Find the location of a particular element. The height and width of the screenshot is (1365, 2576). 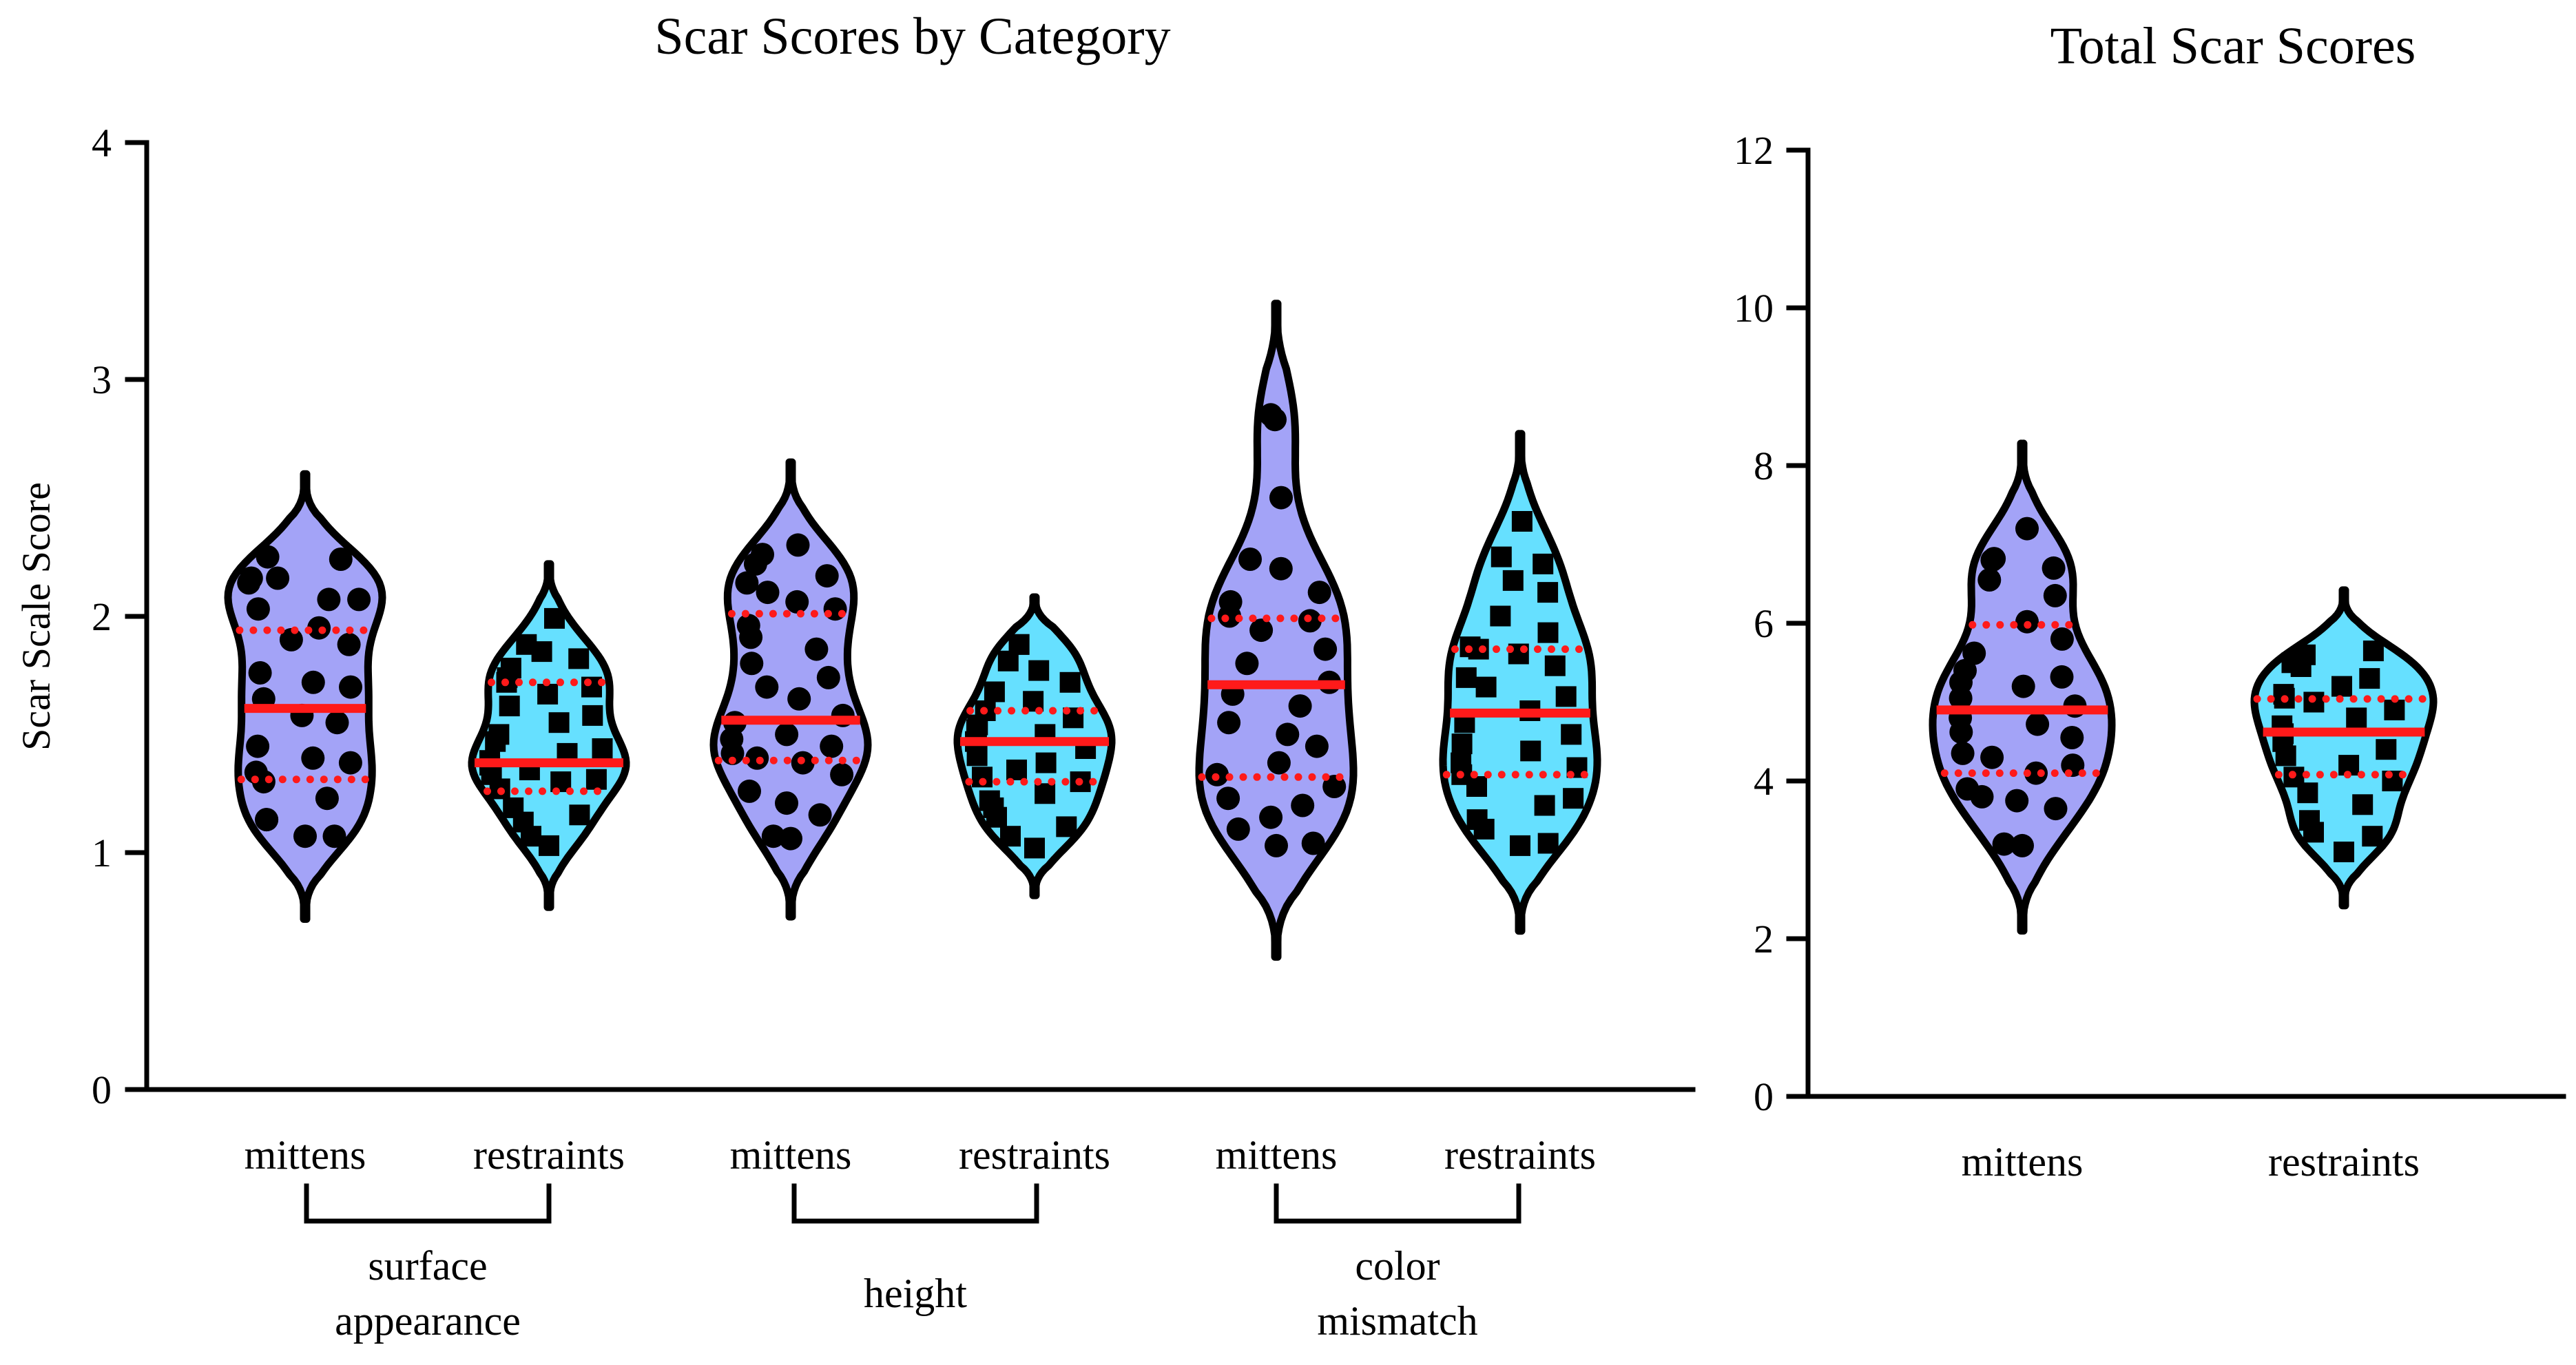

right-y-ticks: 0 2 4 6 8 10 12 is located at coordinates (1772, 623).